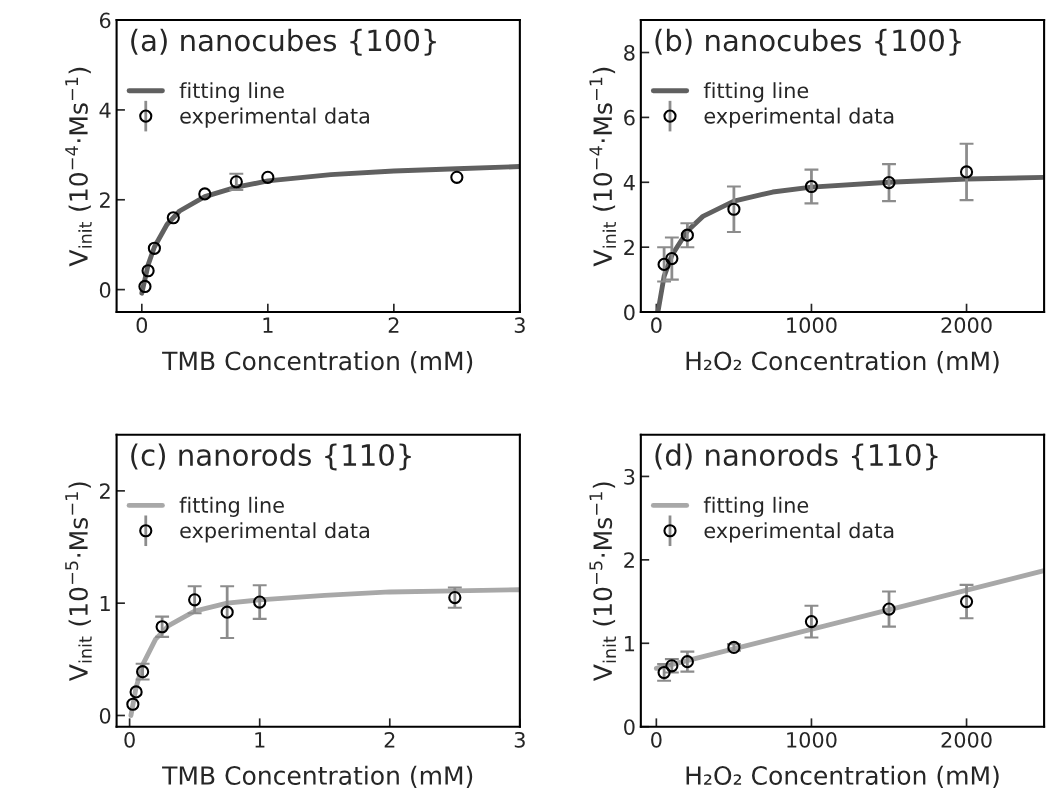  What do you see at coordinates (808, 42) in the screenshot?
I see `chart-title: (b) nanocubes {100}` at bounding box center [808, 42].